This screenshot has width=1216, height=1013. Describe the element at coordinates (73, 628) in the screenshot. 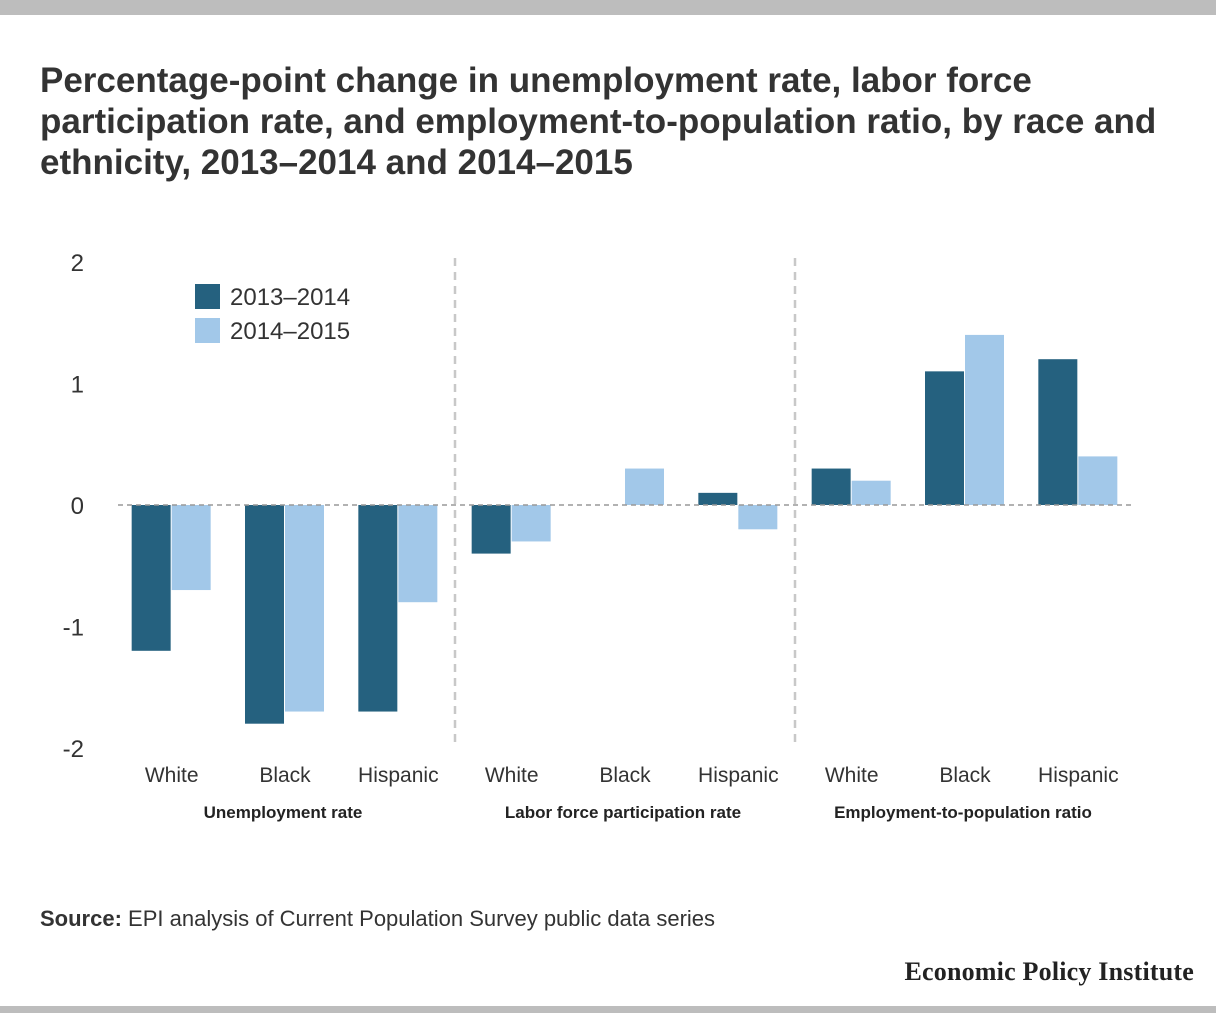

I see `y-tick-label: -1` at that location.